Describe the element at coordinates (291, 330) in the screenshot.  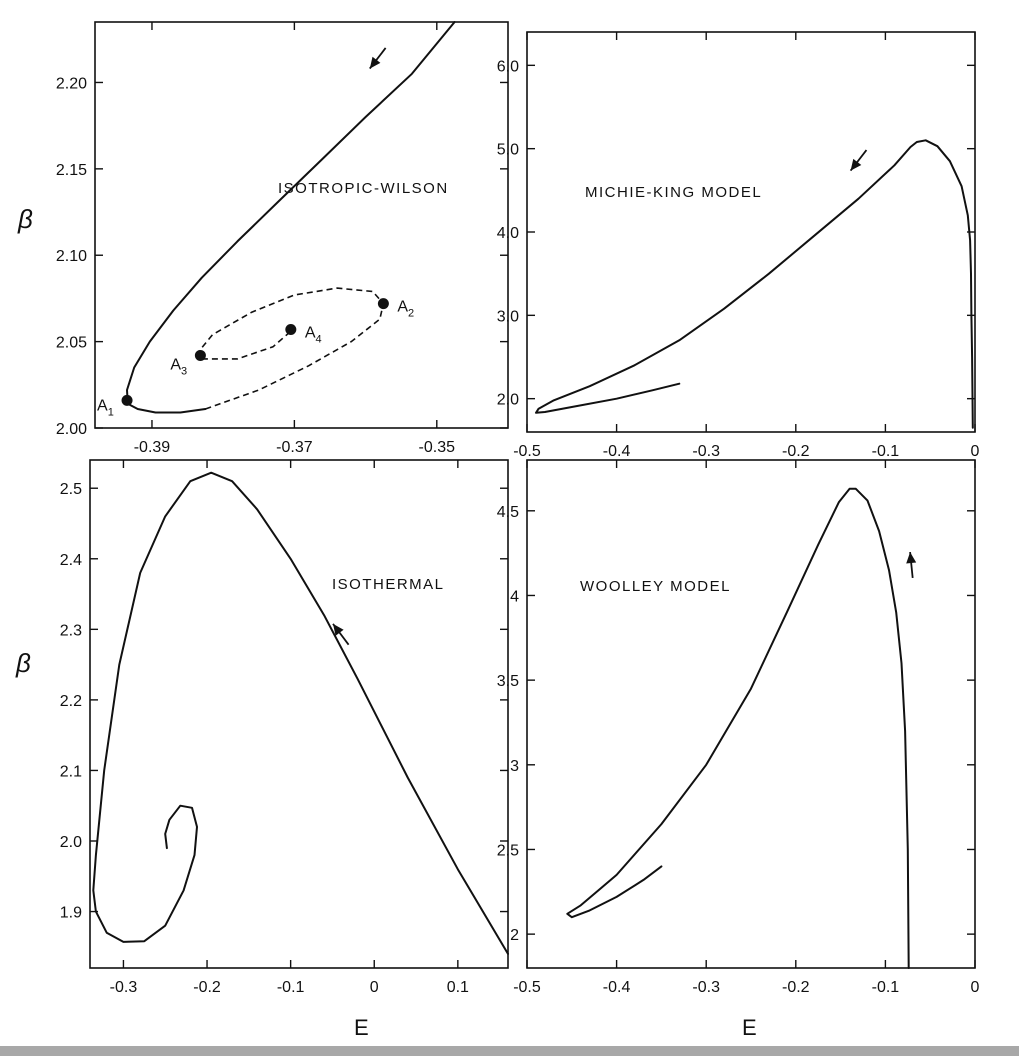
I see `point-a4` at that location.